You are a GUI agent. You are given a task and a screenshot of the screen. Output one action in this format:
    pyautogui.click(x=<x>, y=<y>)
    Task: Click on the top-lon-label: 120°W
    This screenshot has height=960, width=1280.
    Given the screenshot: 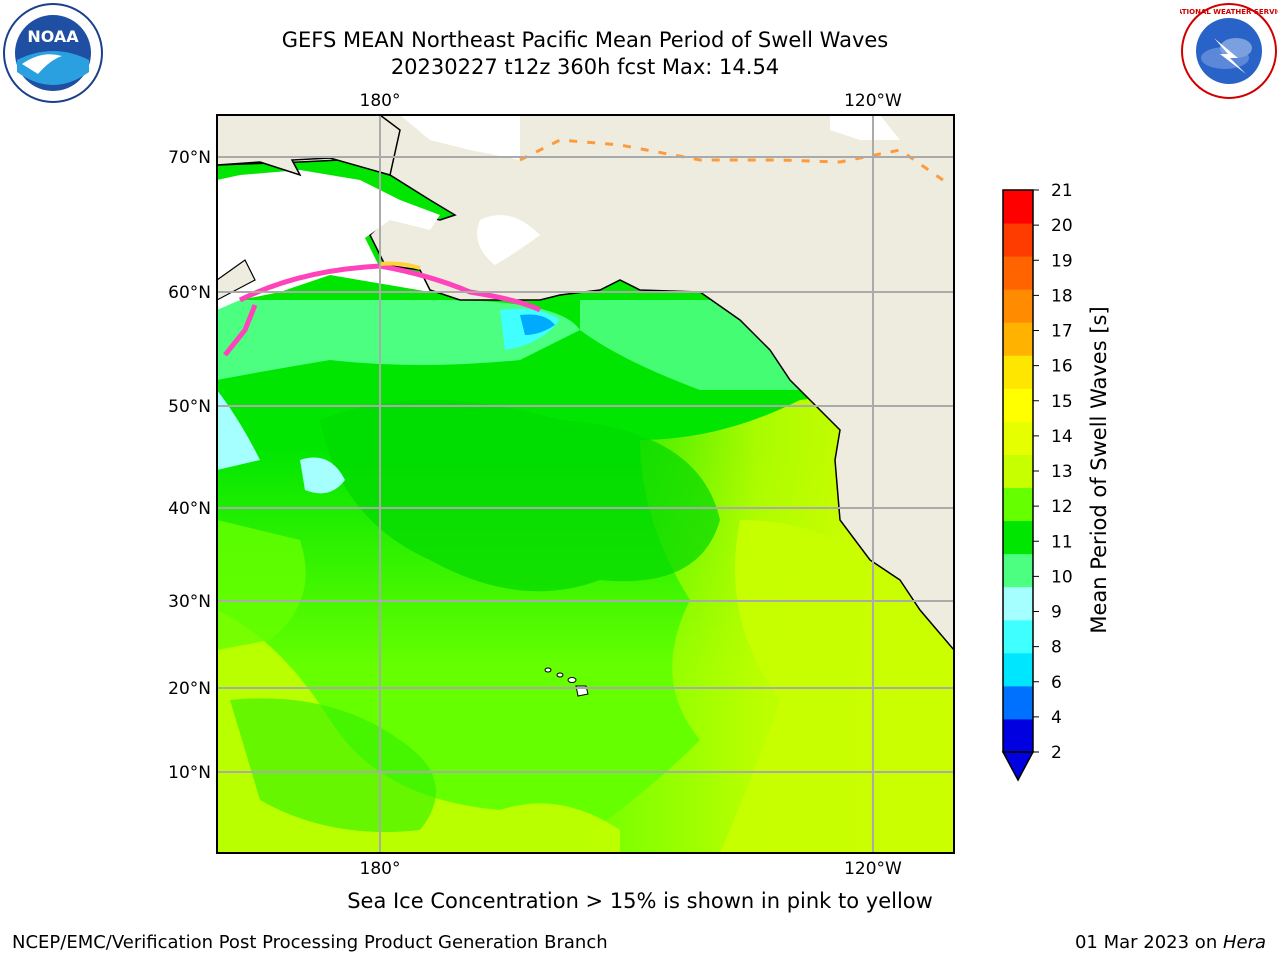 What is the action you would take?
    pyautogui.click(x=873, y=101)
    